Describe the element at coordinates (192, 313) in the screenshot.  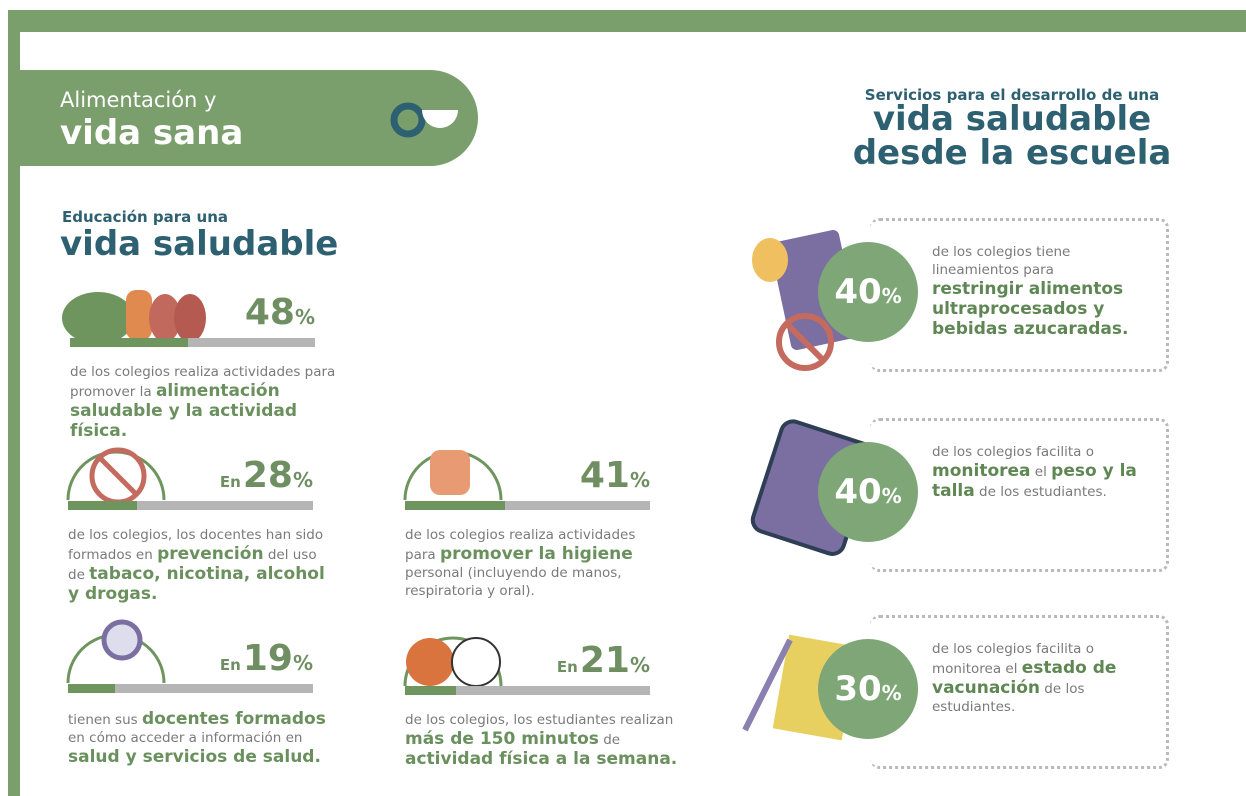
I see `stat-number: 48%` at that location.